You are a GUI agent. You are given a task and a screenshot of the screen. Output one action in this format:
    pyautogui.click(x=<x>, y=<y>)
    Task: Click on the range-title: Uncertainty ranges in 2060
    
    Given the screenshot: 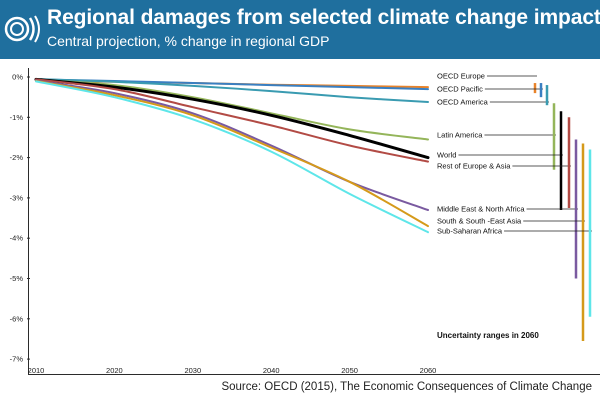 What is the action you would take?
    pyautogui.click(x=488, y=335)
    